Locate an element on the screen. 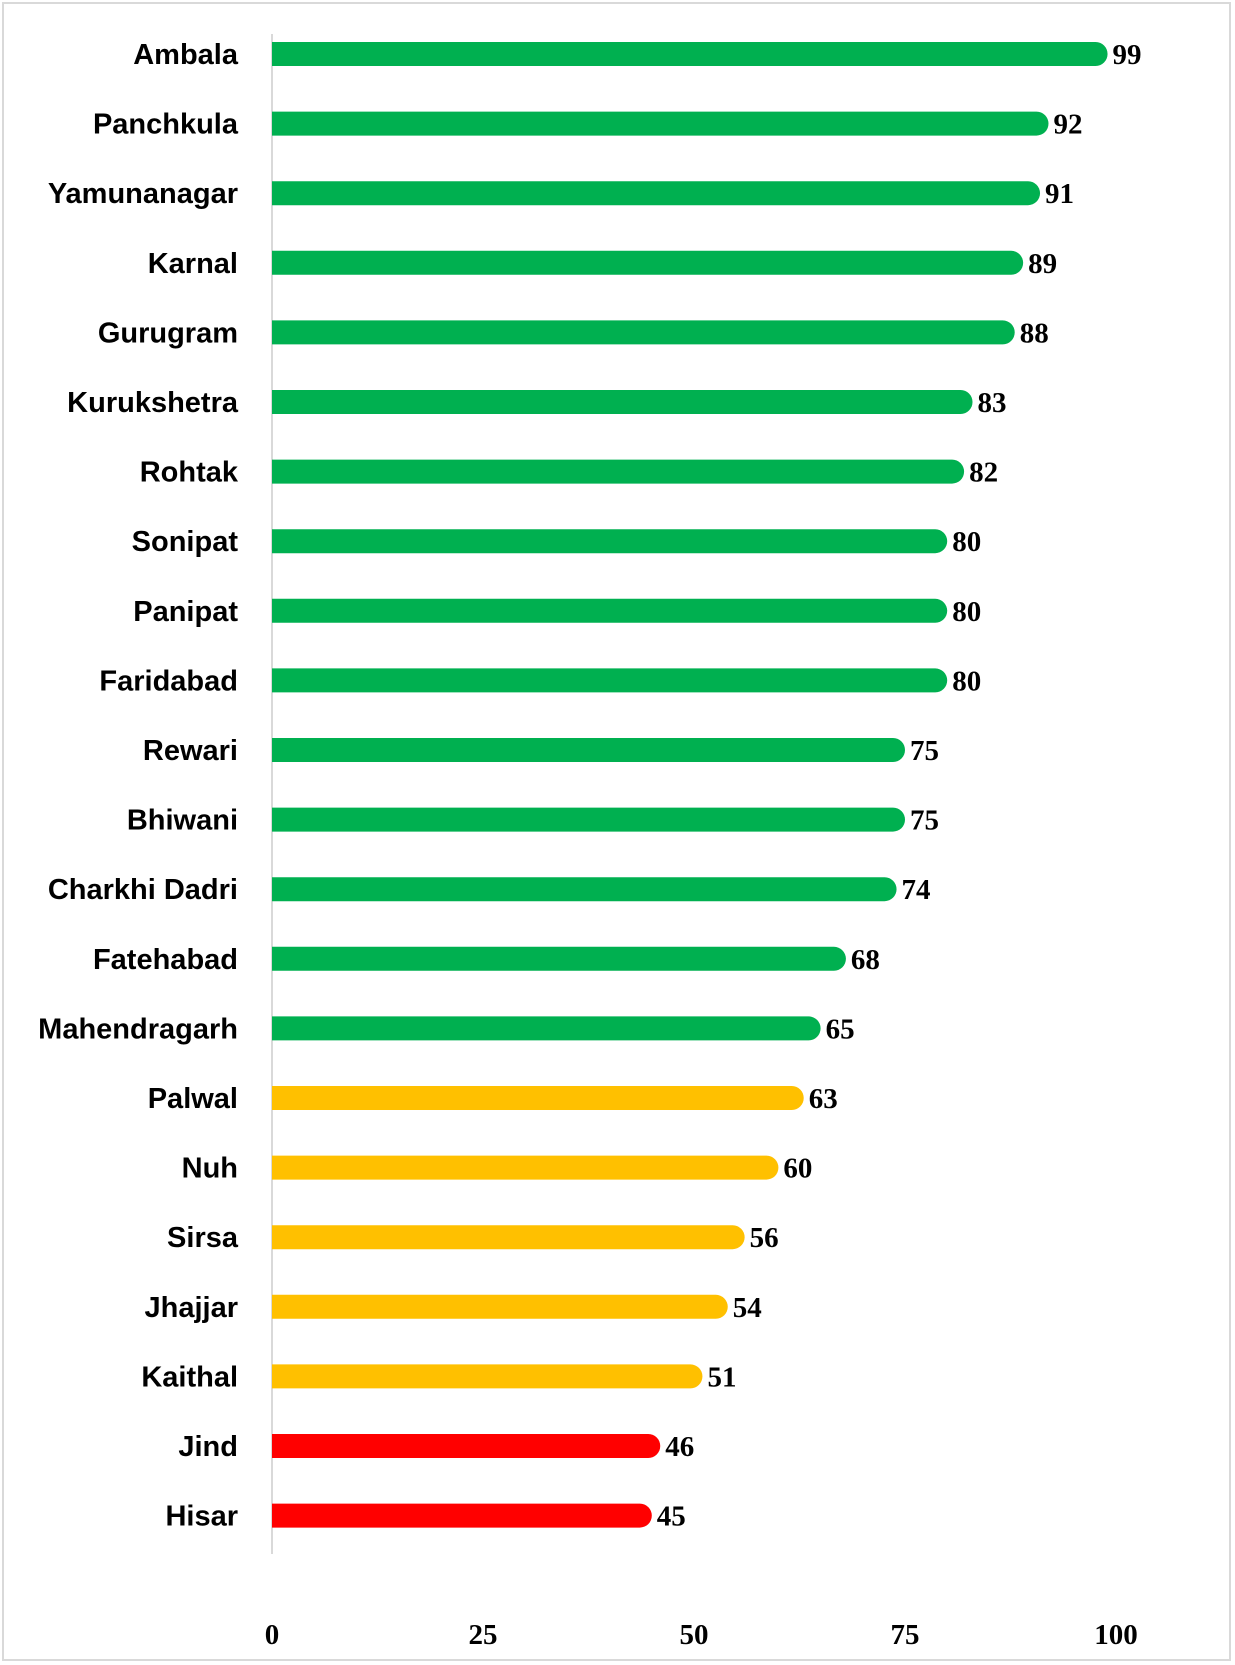 This screenshot has height=1665, width=1235. bar-panchkula is located at coordinates (660, 123).